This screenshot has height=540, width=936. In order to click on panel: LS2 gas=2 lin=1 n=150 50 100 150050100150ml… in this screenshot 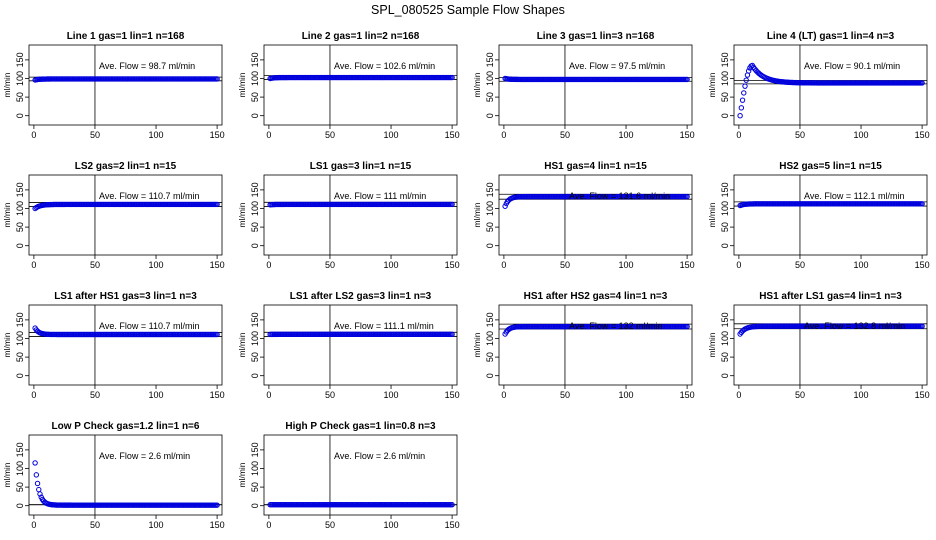, I will do `click(113, 215)`.